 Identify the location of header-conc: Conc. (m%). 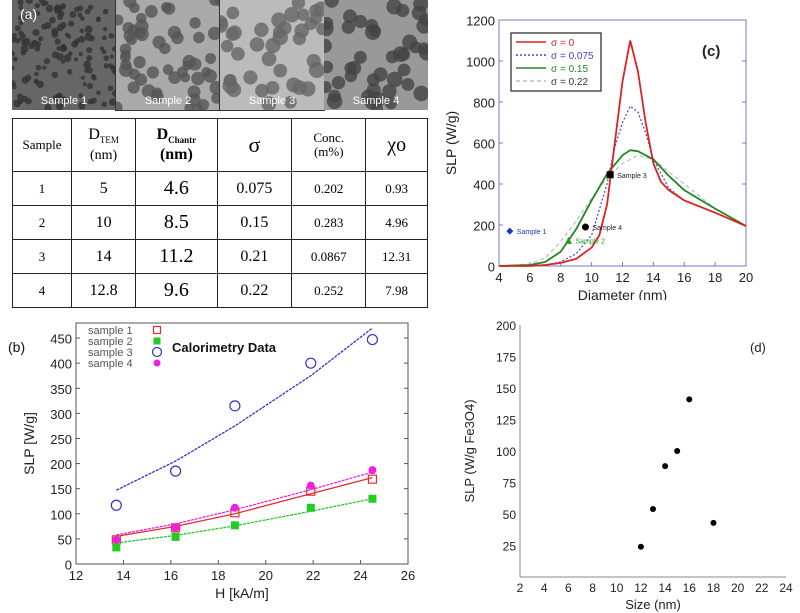
(329, 145).